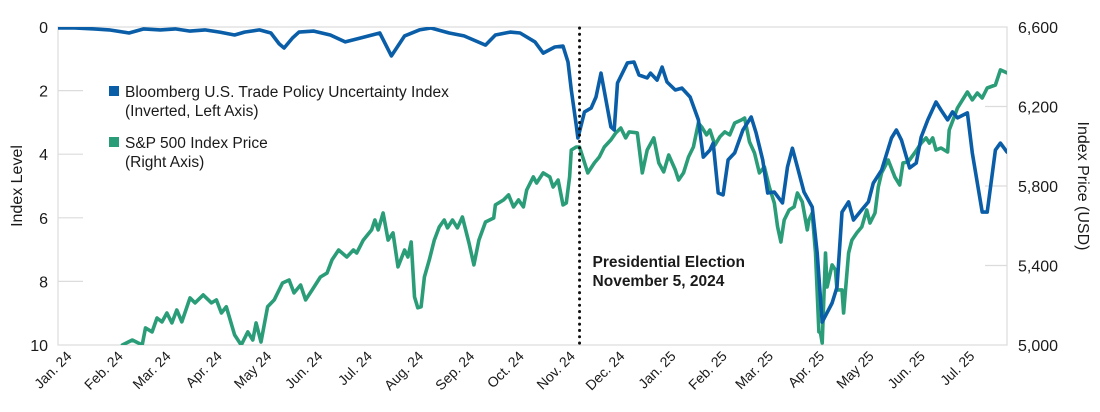 The height and width of the screenshot is (412, 1100). What do you see at coordinates (754, 370) in the screenshot?
I see `x-tick-label: Mar. 25` at bounding box center [754, 370].